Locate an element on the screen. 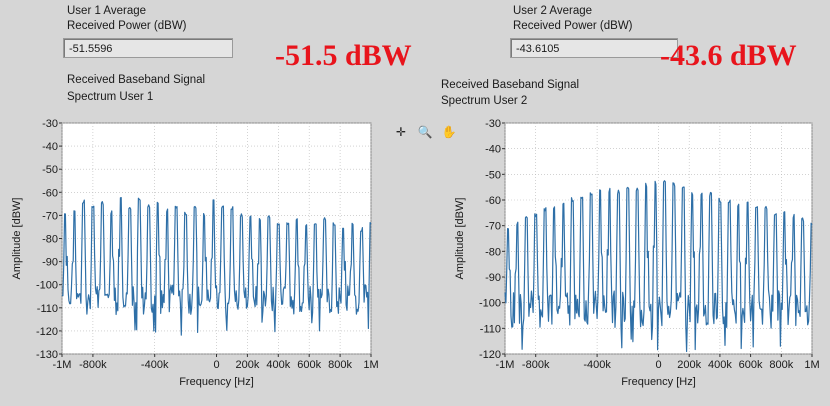 The height and width of the screenshot is (406, 830). user2-spectrum-label-line1: Received Baseband Signal is located at coordinates (510, 85).